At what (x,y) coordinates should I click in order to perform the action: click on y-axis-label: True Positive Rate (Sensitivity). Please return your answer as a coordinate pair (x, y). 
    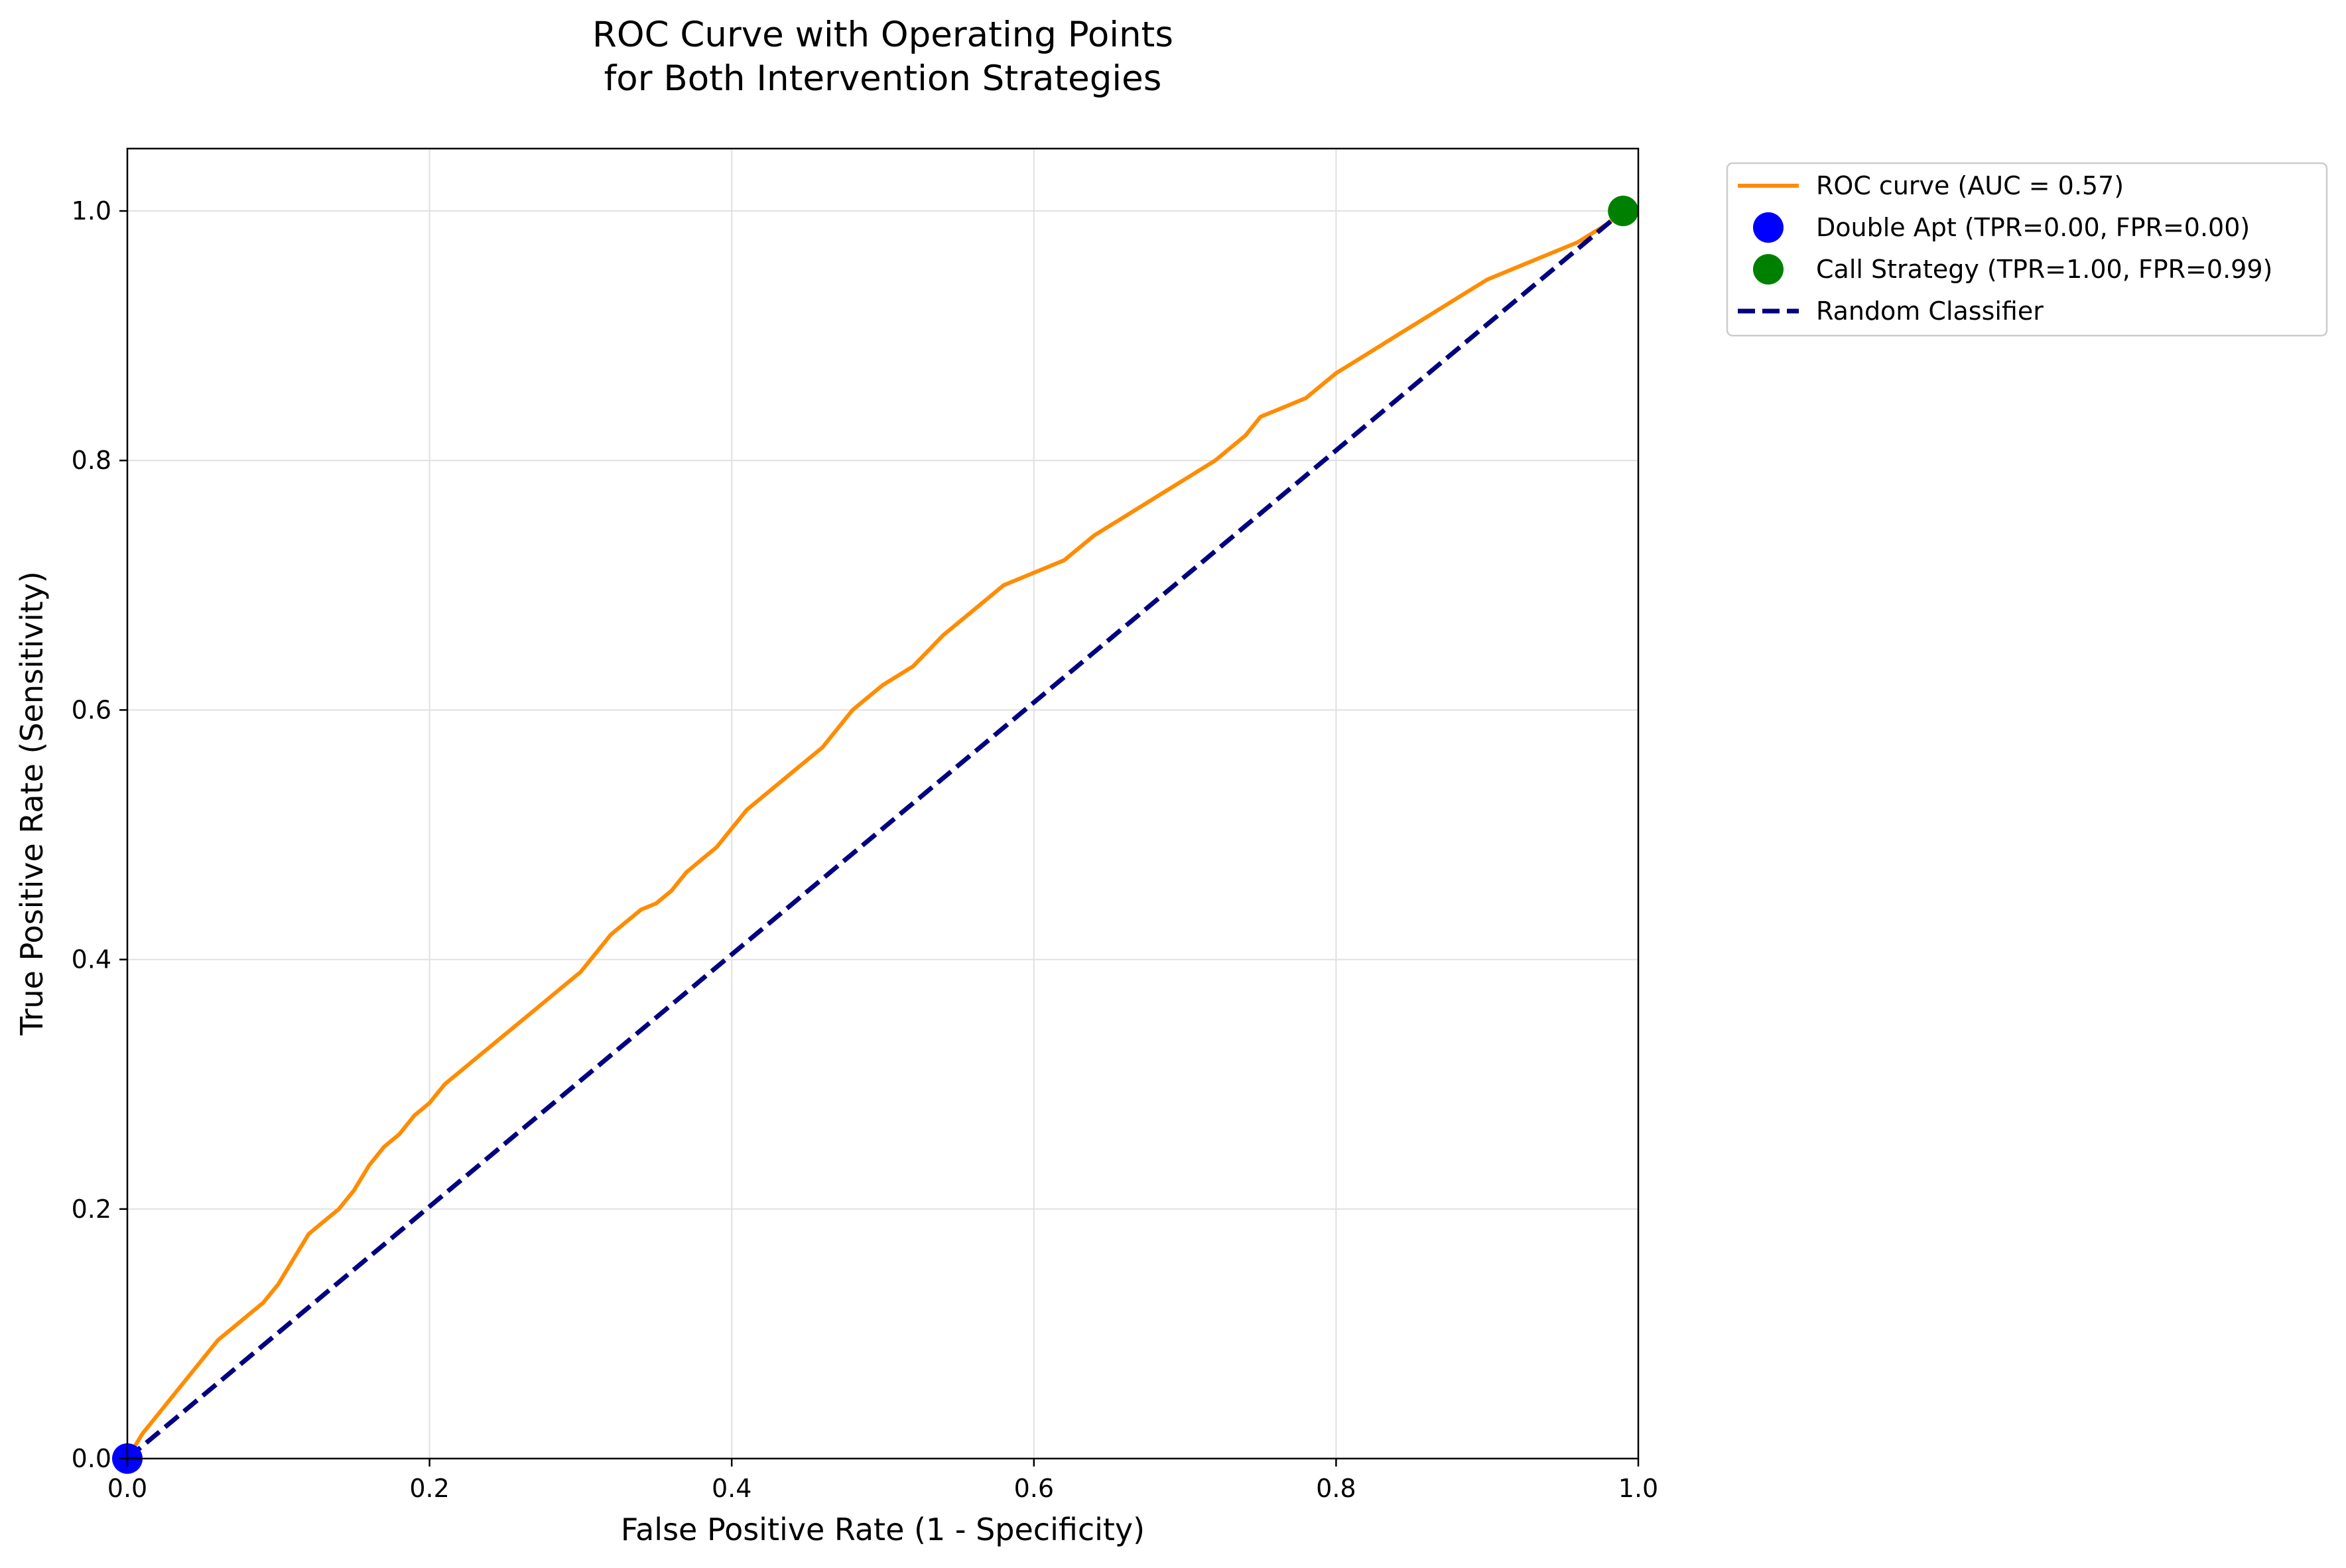
    Looking at the image, I should click on (32, 804).